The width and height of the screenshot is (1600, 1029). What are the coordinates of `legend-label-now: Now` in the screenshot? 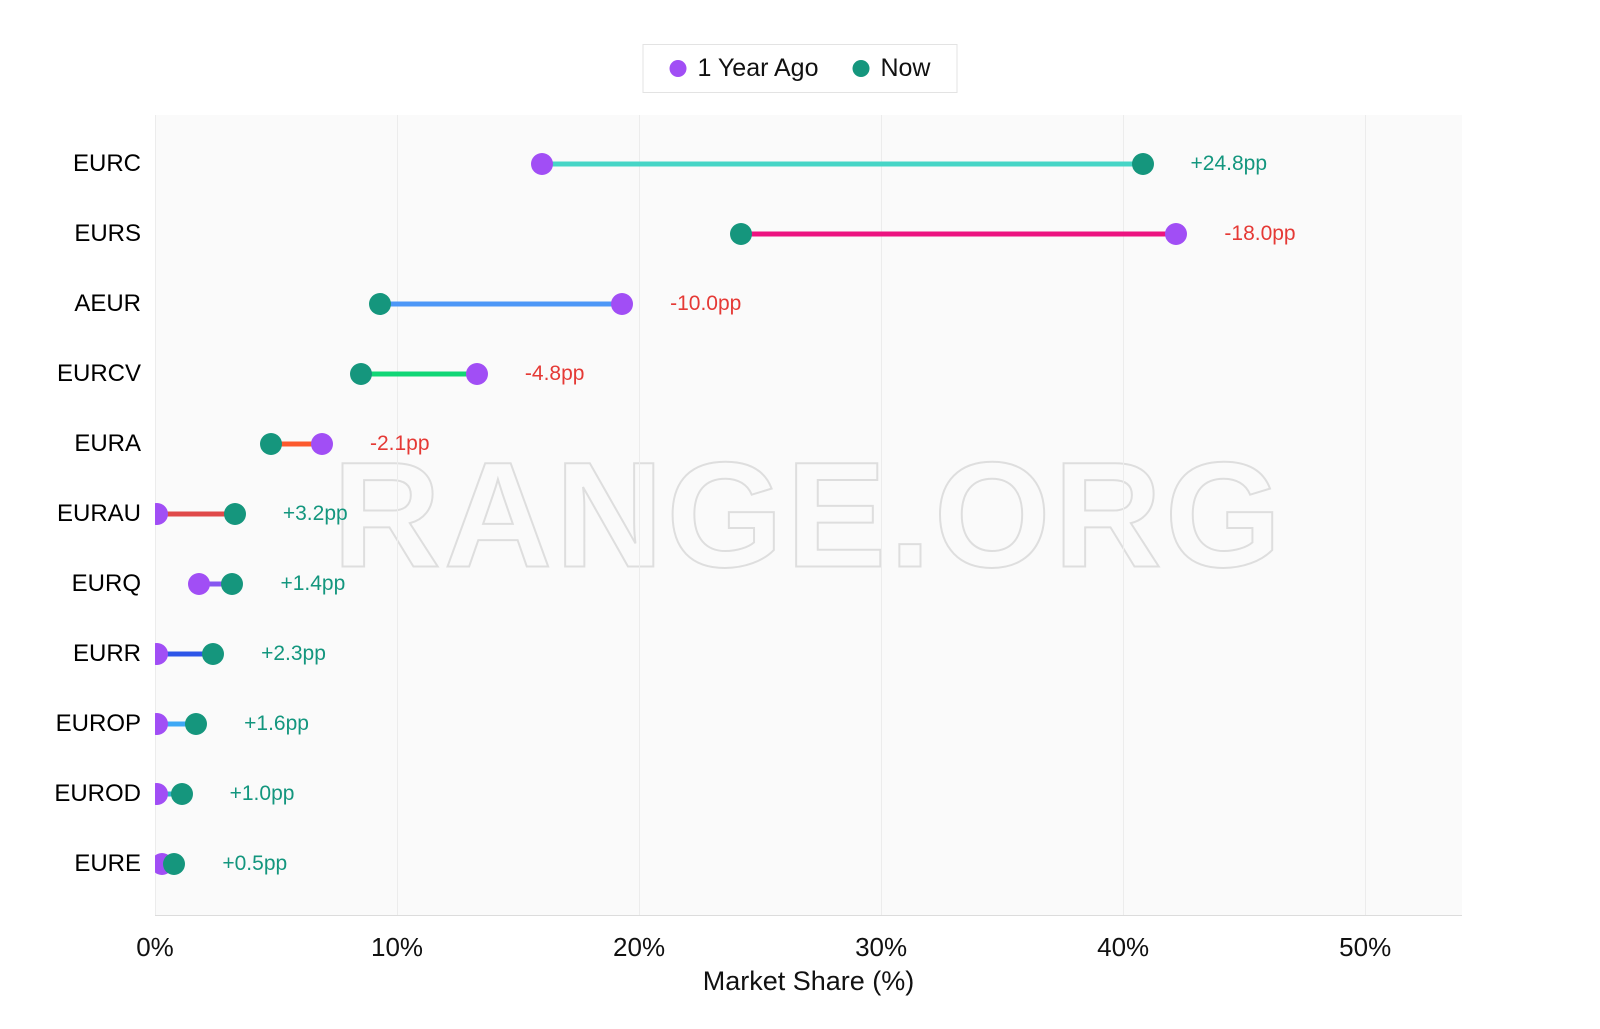 It's located at (905, 68).